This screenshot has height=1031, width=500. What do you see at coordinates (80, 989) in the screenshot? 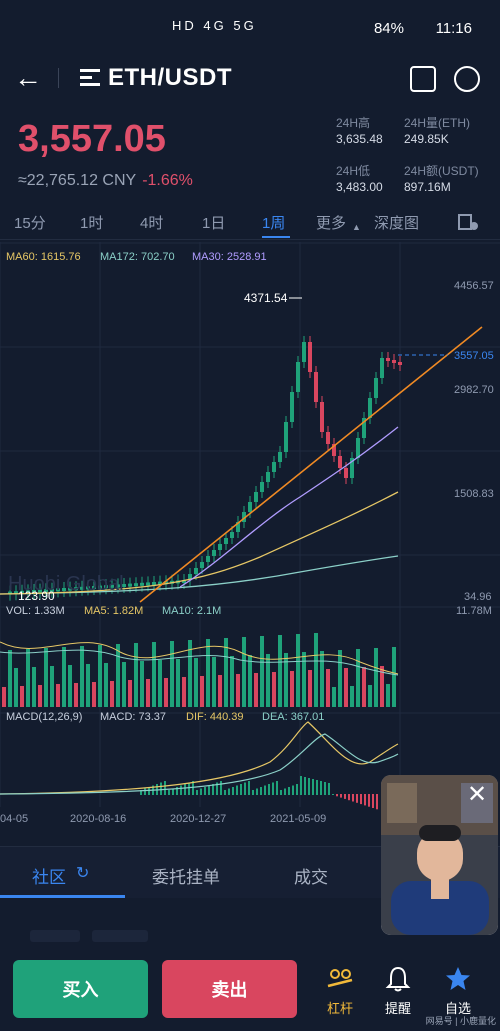
I see `buy-button: 买入` at bounding box center [80, 989].